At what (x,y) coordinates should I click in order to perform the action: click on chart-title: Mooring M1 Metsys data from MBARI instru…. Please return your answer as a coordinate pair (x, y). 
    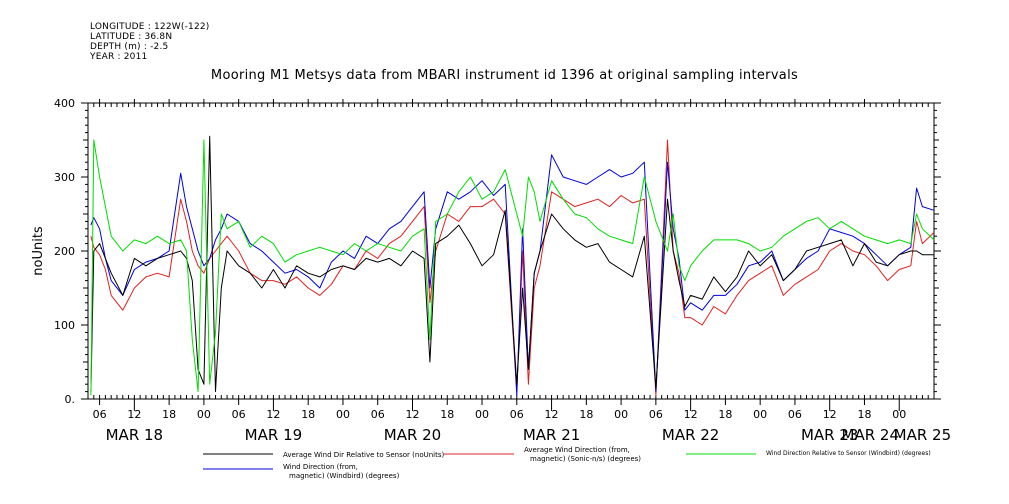
    Looking at the image, I should click on (504, 75).